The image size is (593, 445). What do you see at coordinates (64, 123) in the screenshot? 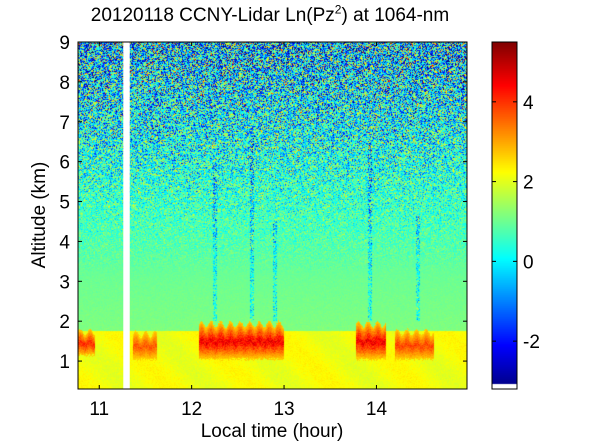
I see `y-tick-label: 7` at bounding box center [64, 123].